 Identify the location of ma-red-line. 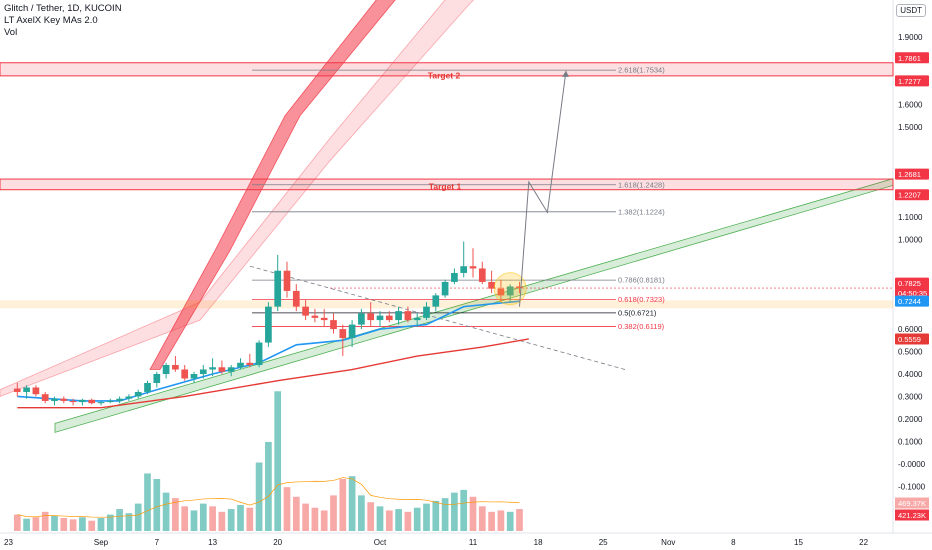
(273, 373).